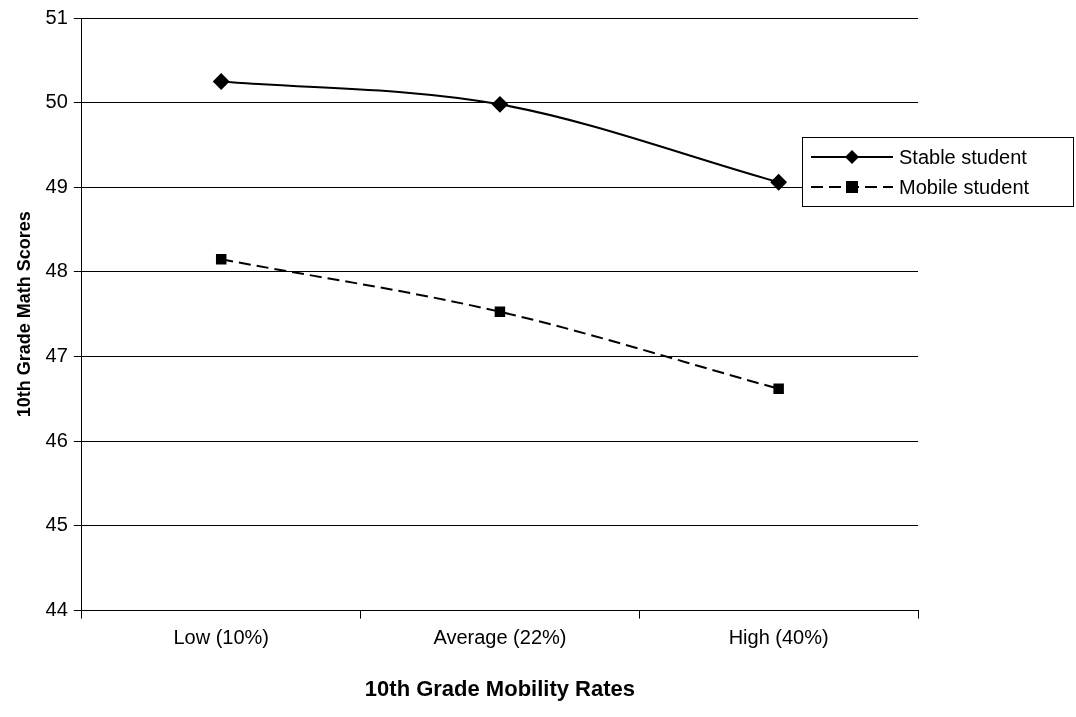  I want to click on y-tick-label: 51, so click(56, 16).